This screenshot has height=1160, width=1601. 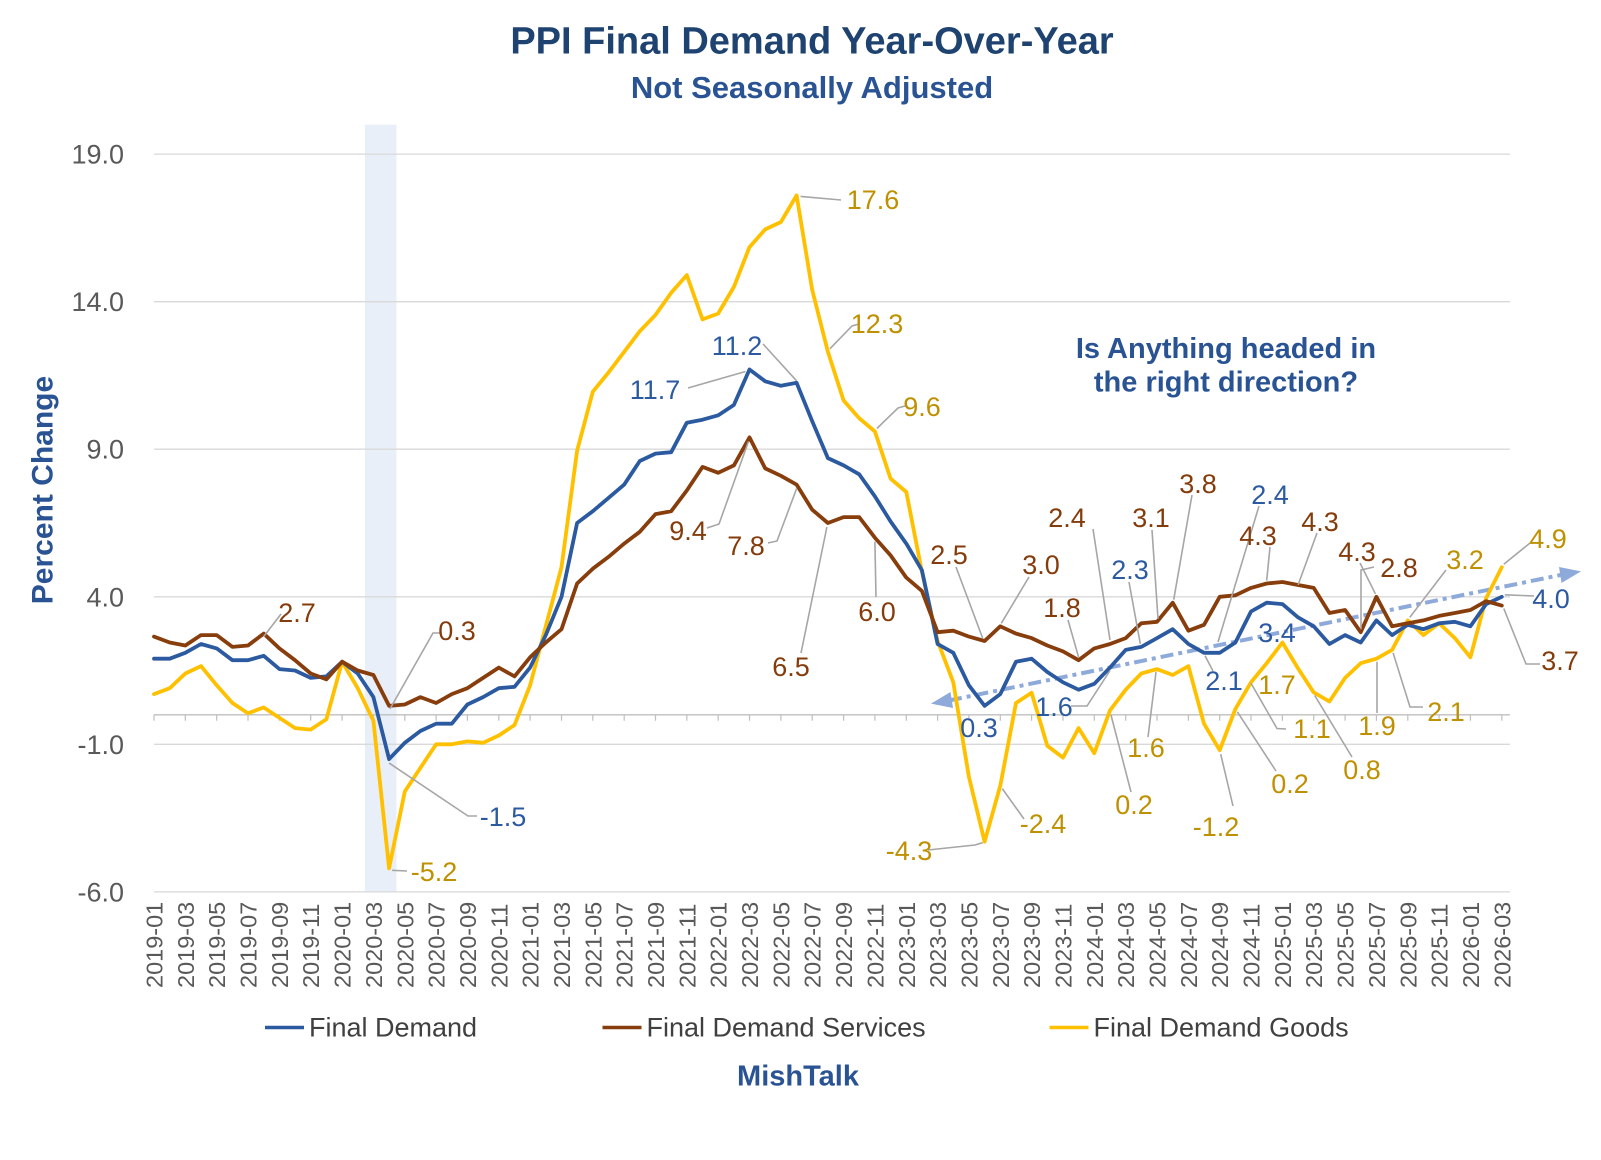 I want to click on svg-text: 2.8, so click(x=1399, y=568).